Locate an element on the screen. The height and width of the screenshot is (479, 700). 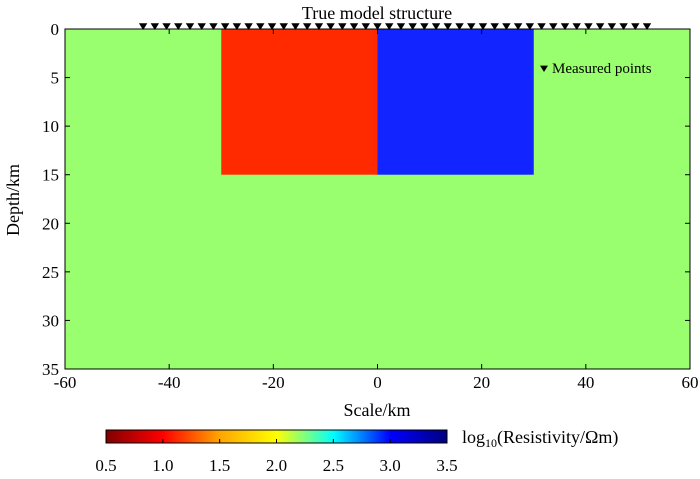
legend-triangle-icon is located at coordinates (544, 68).